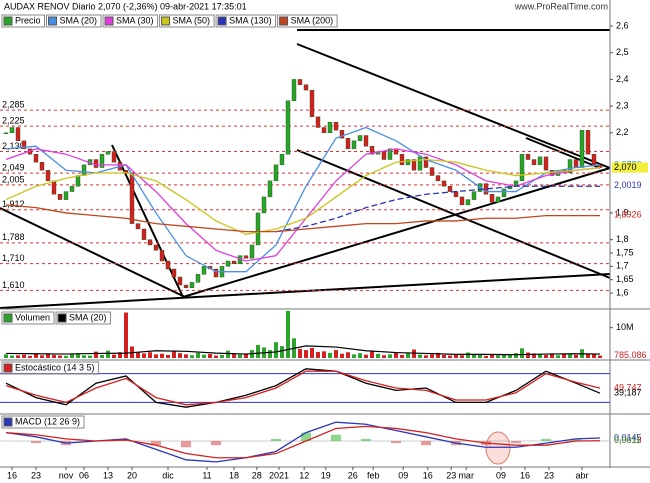  What do you see at coordinates (303, 442) in the screenshot?
I see `macd-line` at bounding box center [303, 442].